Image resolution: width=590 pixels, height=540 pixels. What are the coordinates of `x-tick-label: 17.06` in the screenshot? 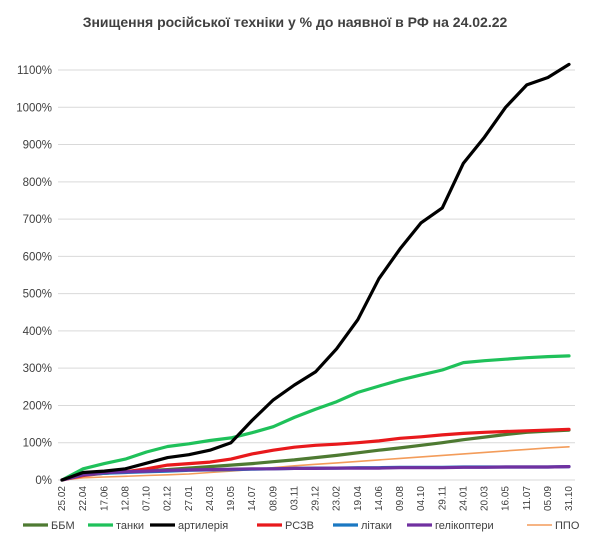 It's located at (104, 498).